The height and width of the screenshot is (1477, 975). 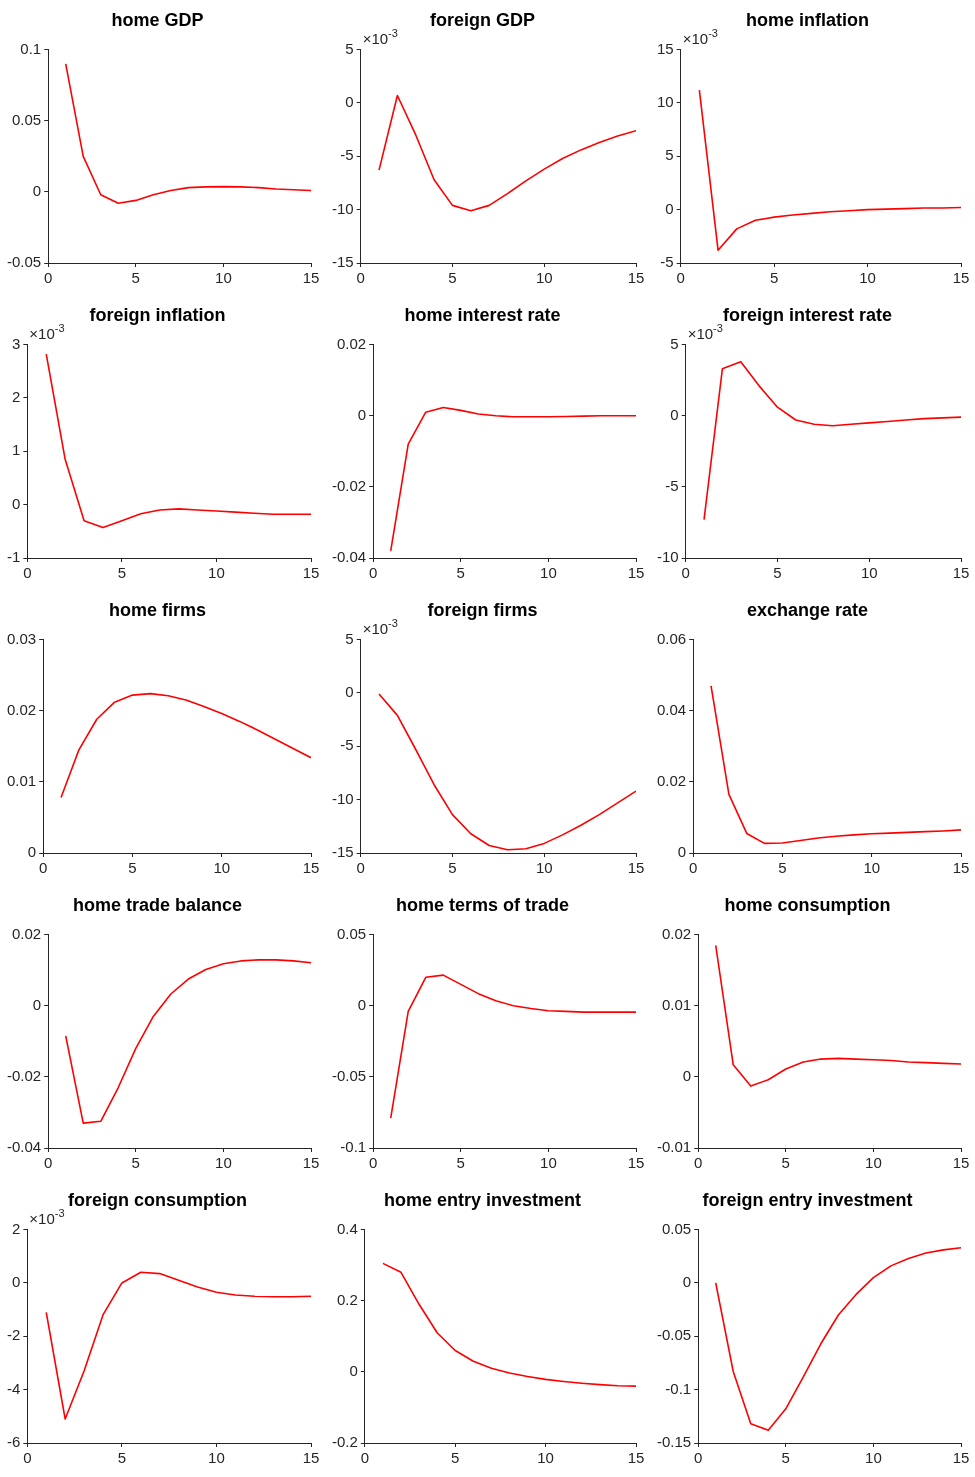 What do you see at coordinates (671, 638) in the screenshot?
I see `y-tick-label: 0.06` at bounding box center [671, 638].